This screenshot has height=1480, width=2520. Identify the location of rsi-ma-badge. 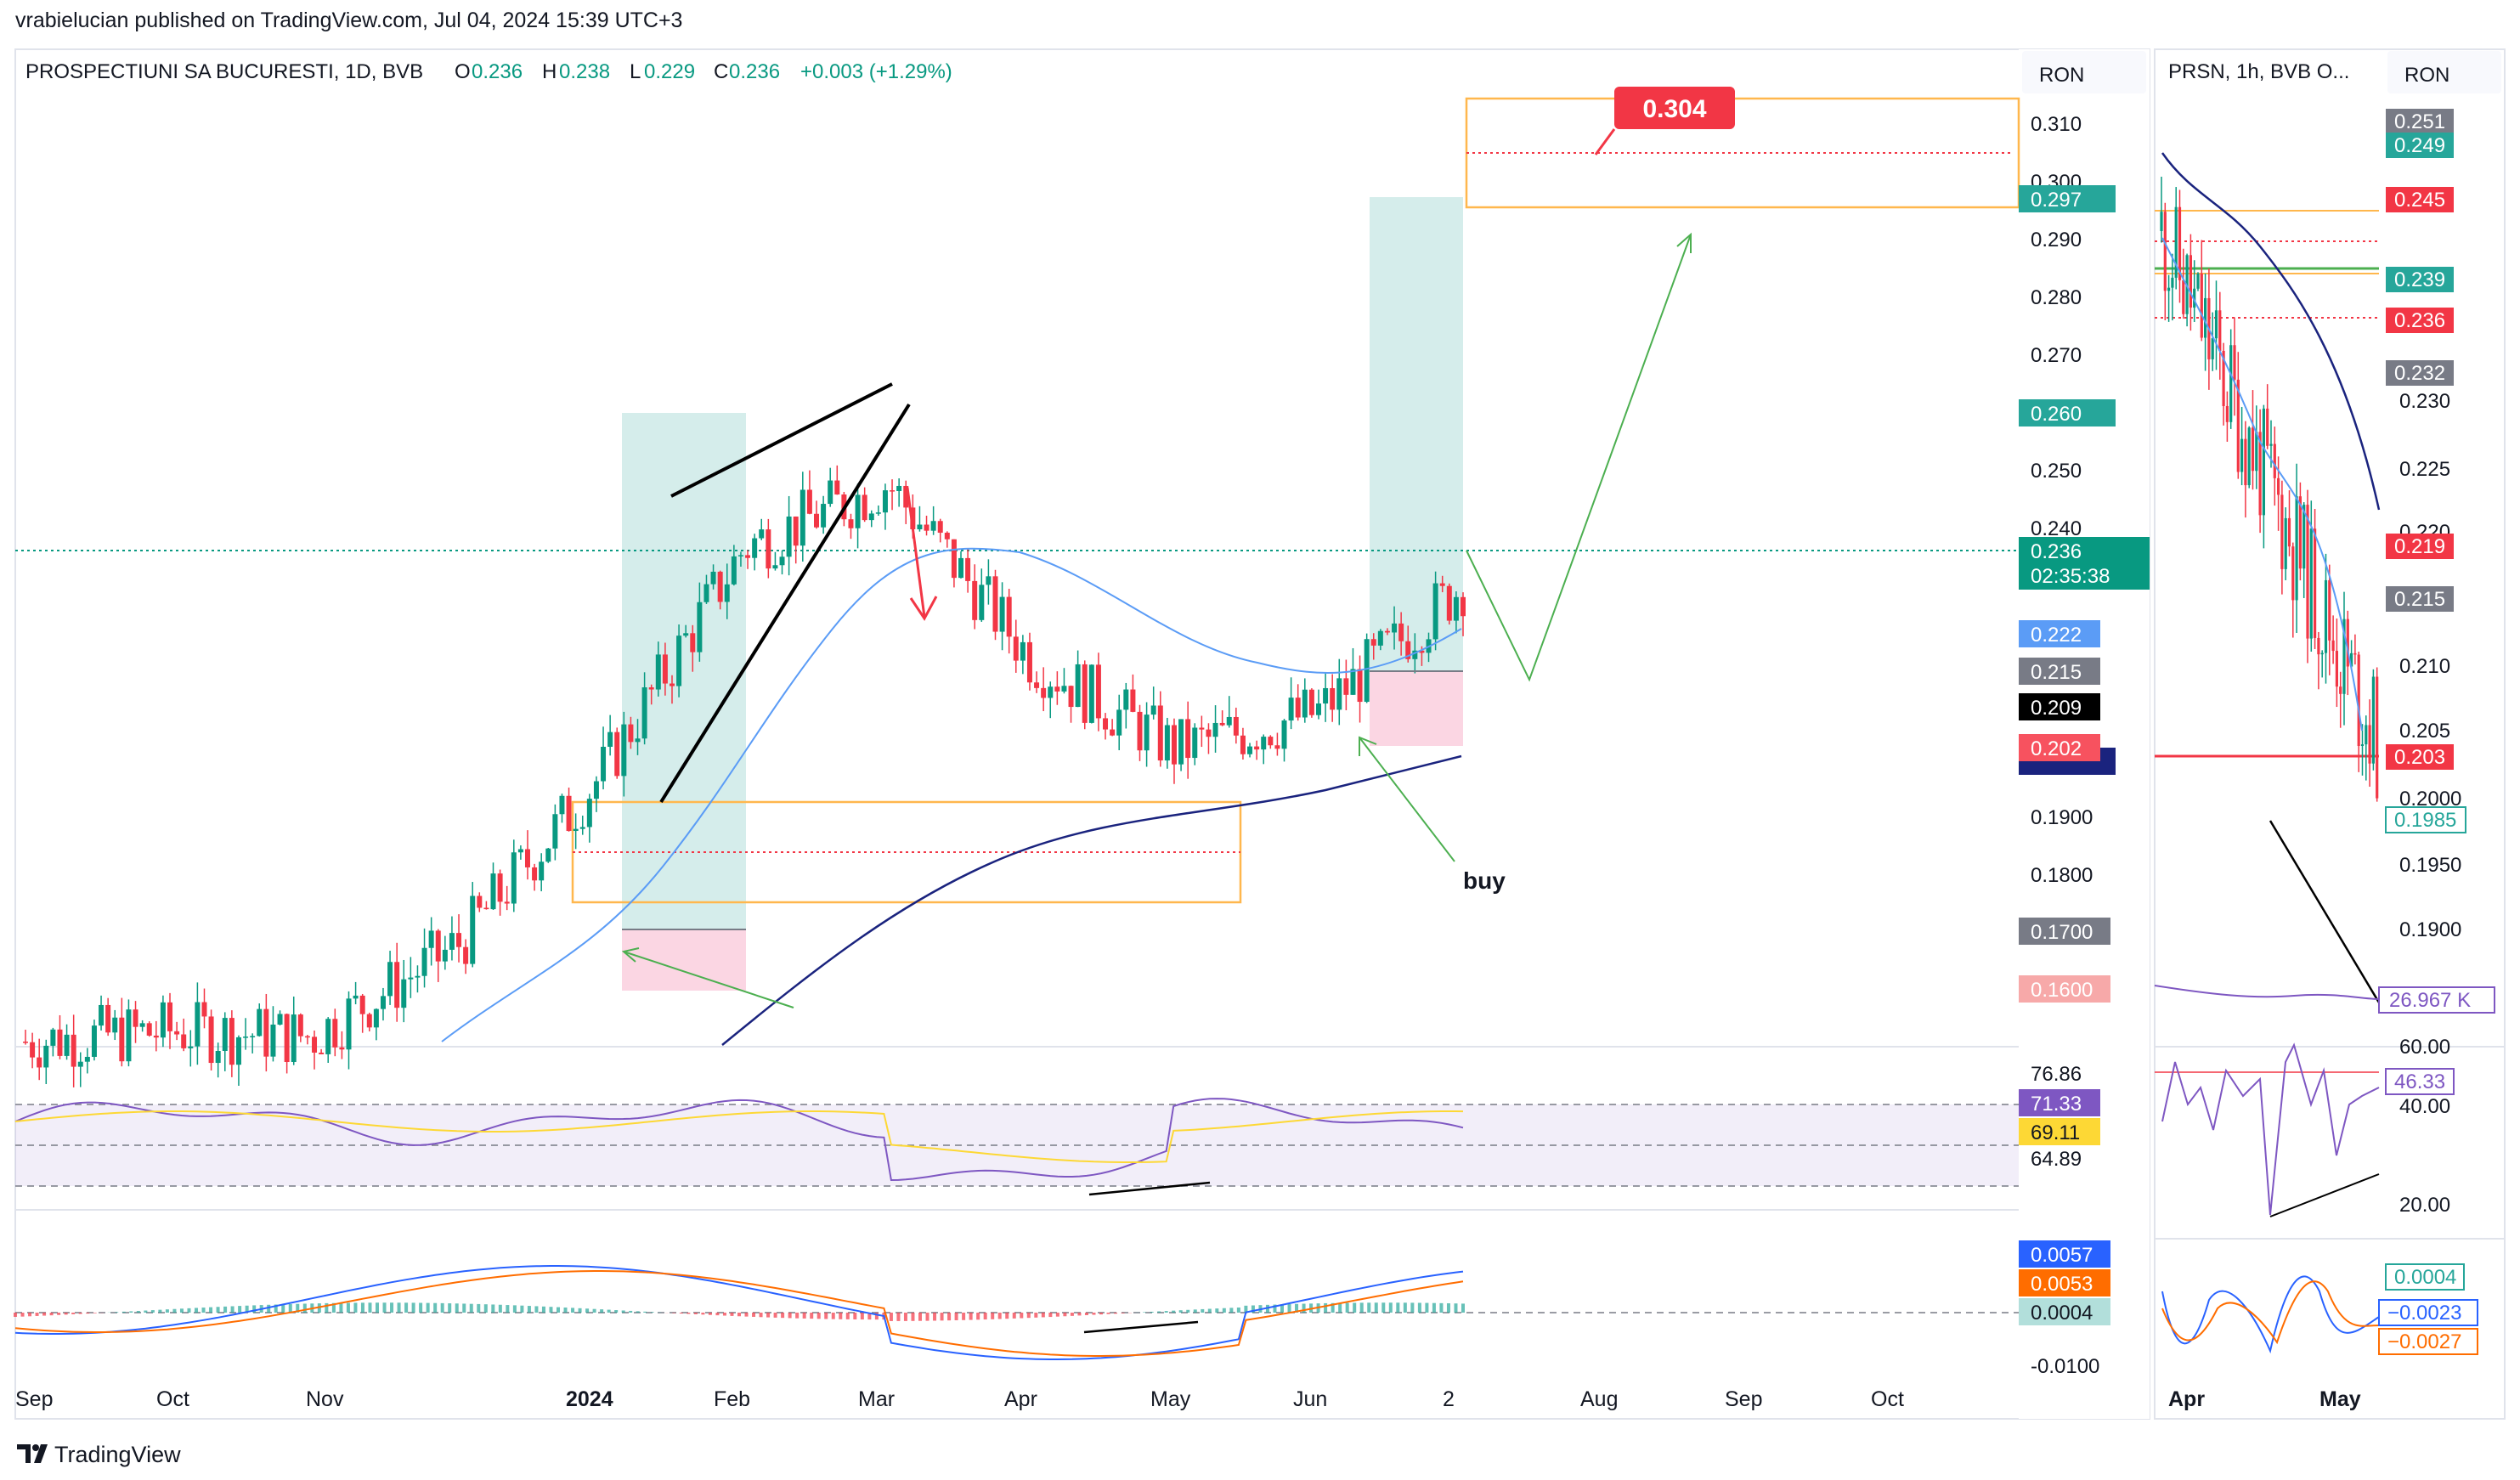
(2059, 1132).